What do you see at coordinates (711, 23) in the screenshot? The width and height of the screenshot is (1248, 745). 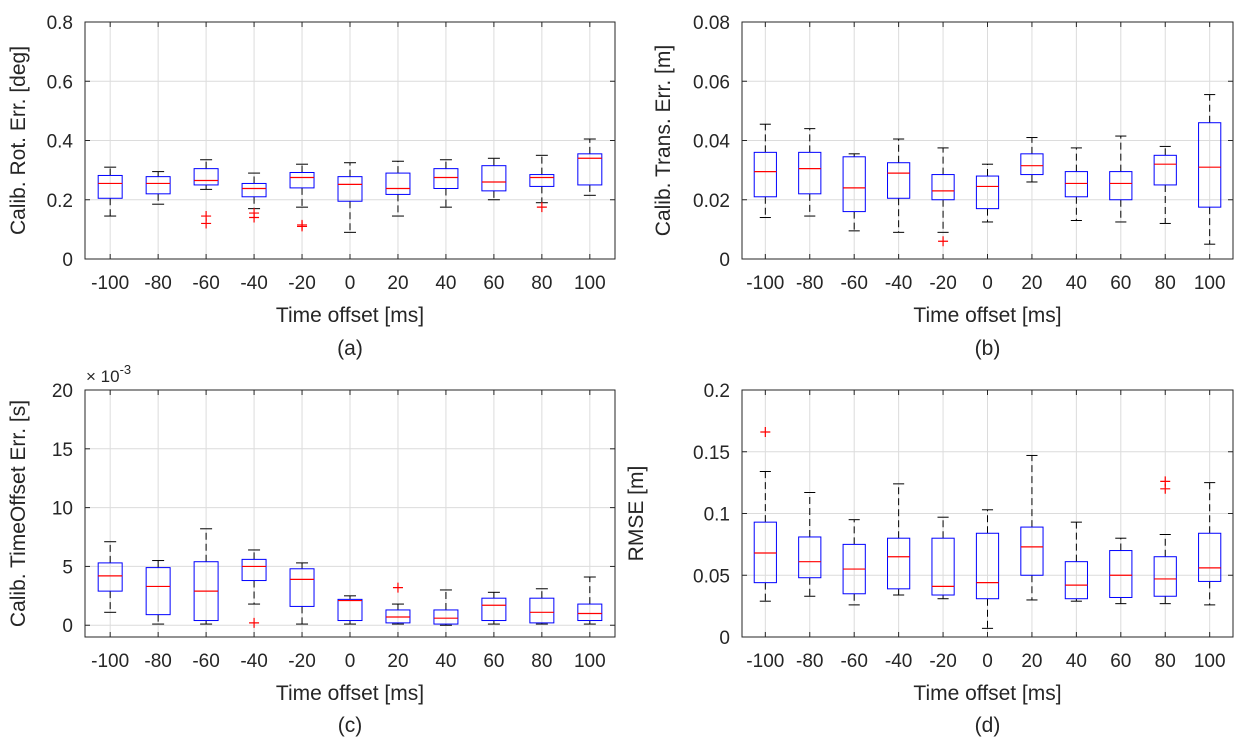 I see `y-tick-label: 0.08` at bounding box center [711, 23].